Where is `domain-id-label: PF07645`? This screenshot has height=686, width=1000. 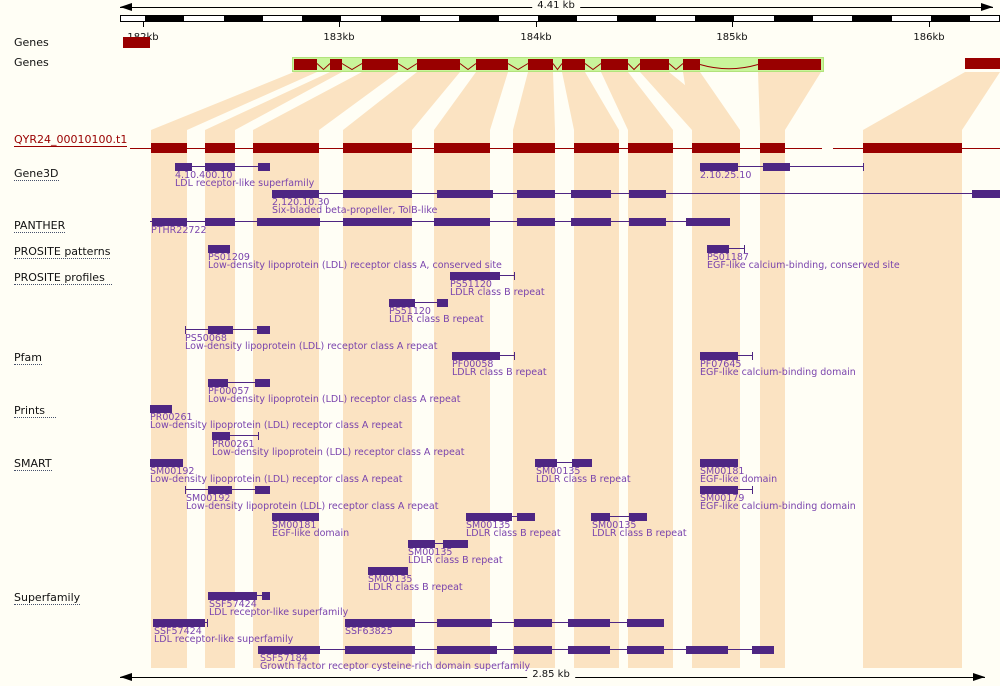
domain-id-label: PF07645 is located at coordinates (721, 364).